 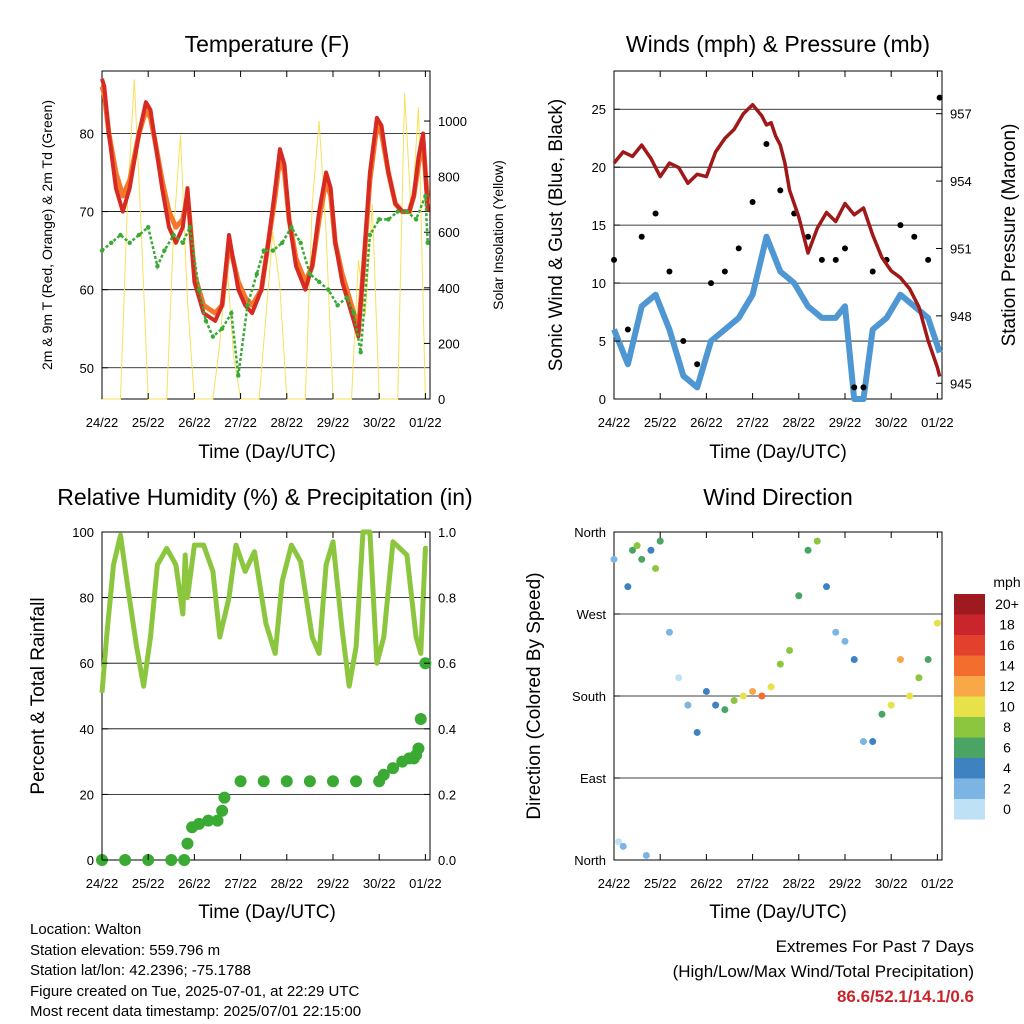 What do you see at coordinates (752, 883) in the screenshot?
I see `direction-xtick-label: 27/22` at bounding box center [752, 883].